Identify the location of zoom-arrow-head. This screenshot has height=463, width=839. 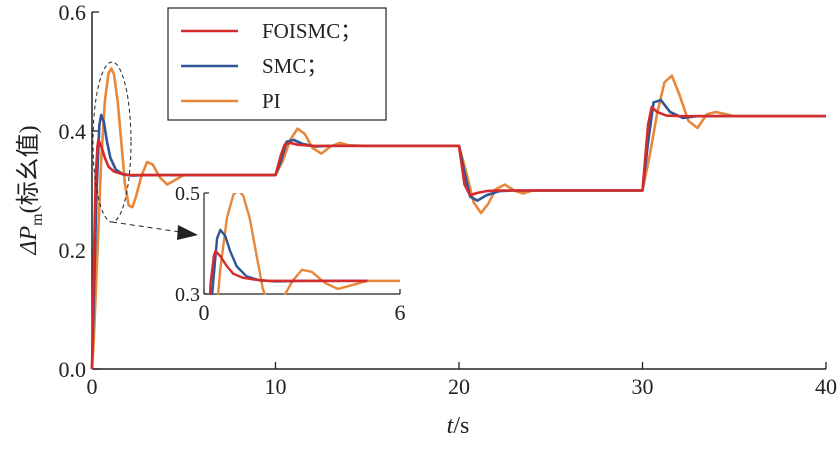
(187, 232).